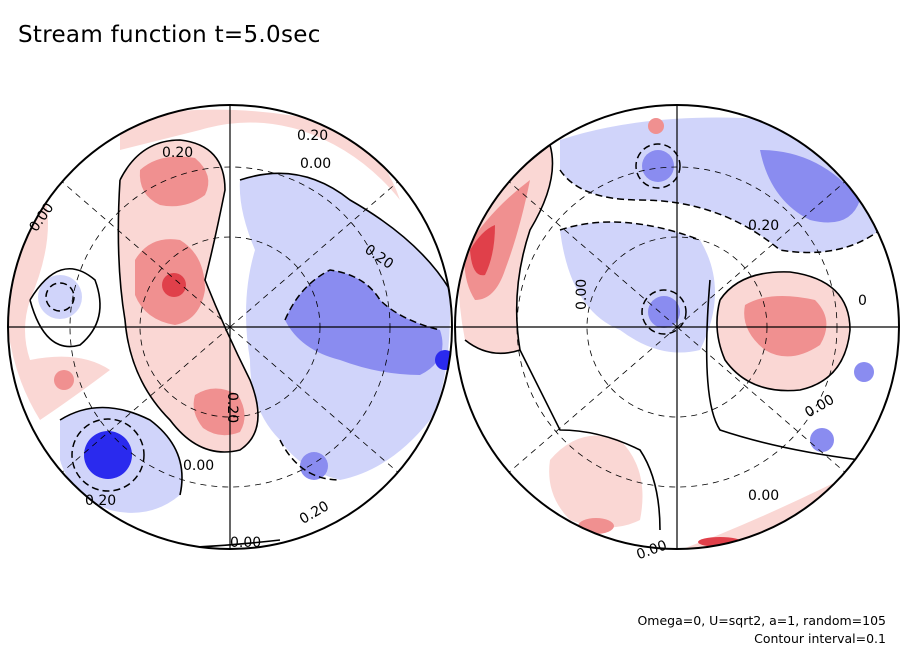 The height and width of the screenshot is (654, 904). Describe the element at coordinates (177, 153) in the screenshot. I see `left-label-1: 0.20` at that location.